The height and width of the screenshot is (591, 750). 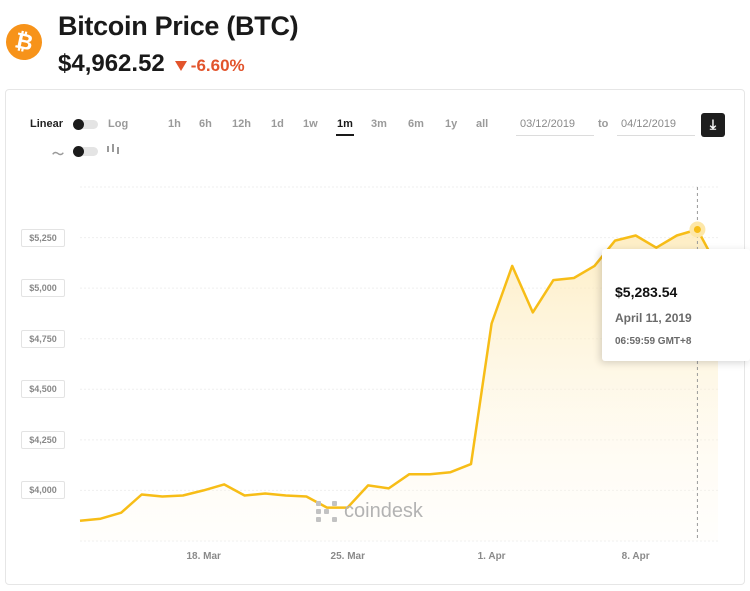 I want to click on timeframe-1d: 1d, so click(x=277, y=124).